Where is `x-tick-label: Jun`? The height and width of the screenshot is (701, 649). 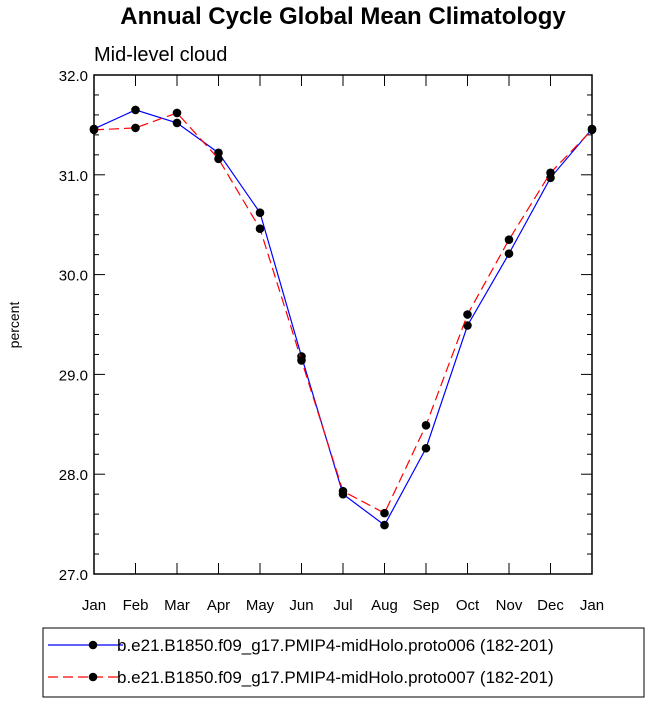 x-tick-label: Jun is located at coordinates (301, 605).